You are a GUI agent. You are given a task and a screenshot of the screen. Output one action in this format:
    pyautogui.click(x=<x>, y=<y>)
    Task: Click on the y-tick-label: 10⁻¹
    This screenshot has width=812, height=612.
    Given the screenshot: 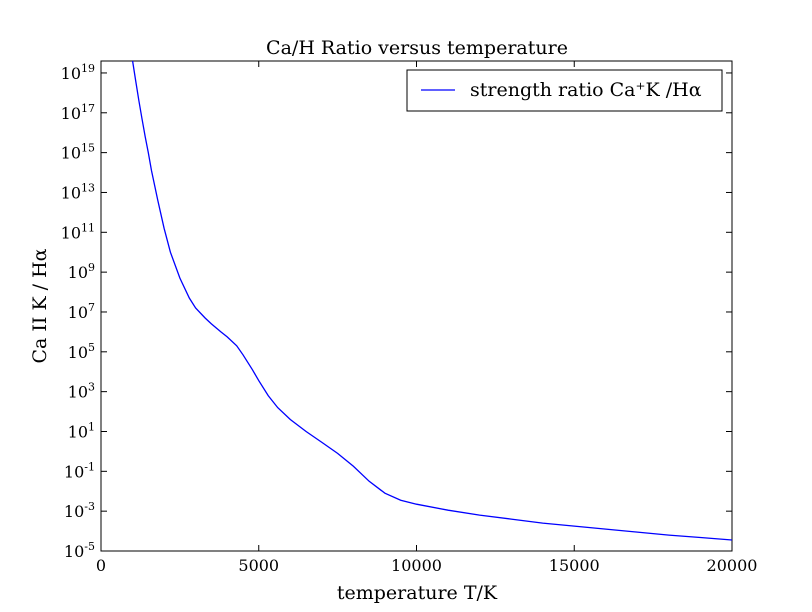 What is the action you would take?
    pyautogui.click(x=79, y=470)
    